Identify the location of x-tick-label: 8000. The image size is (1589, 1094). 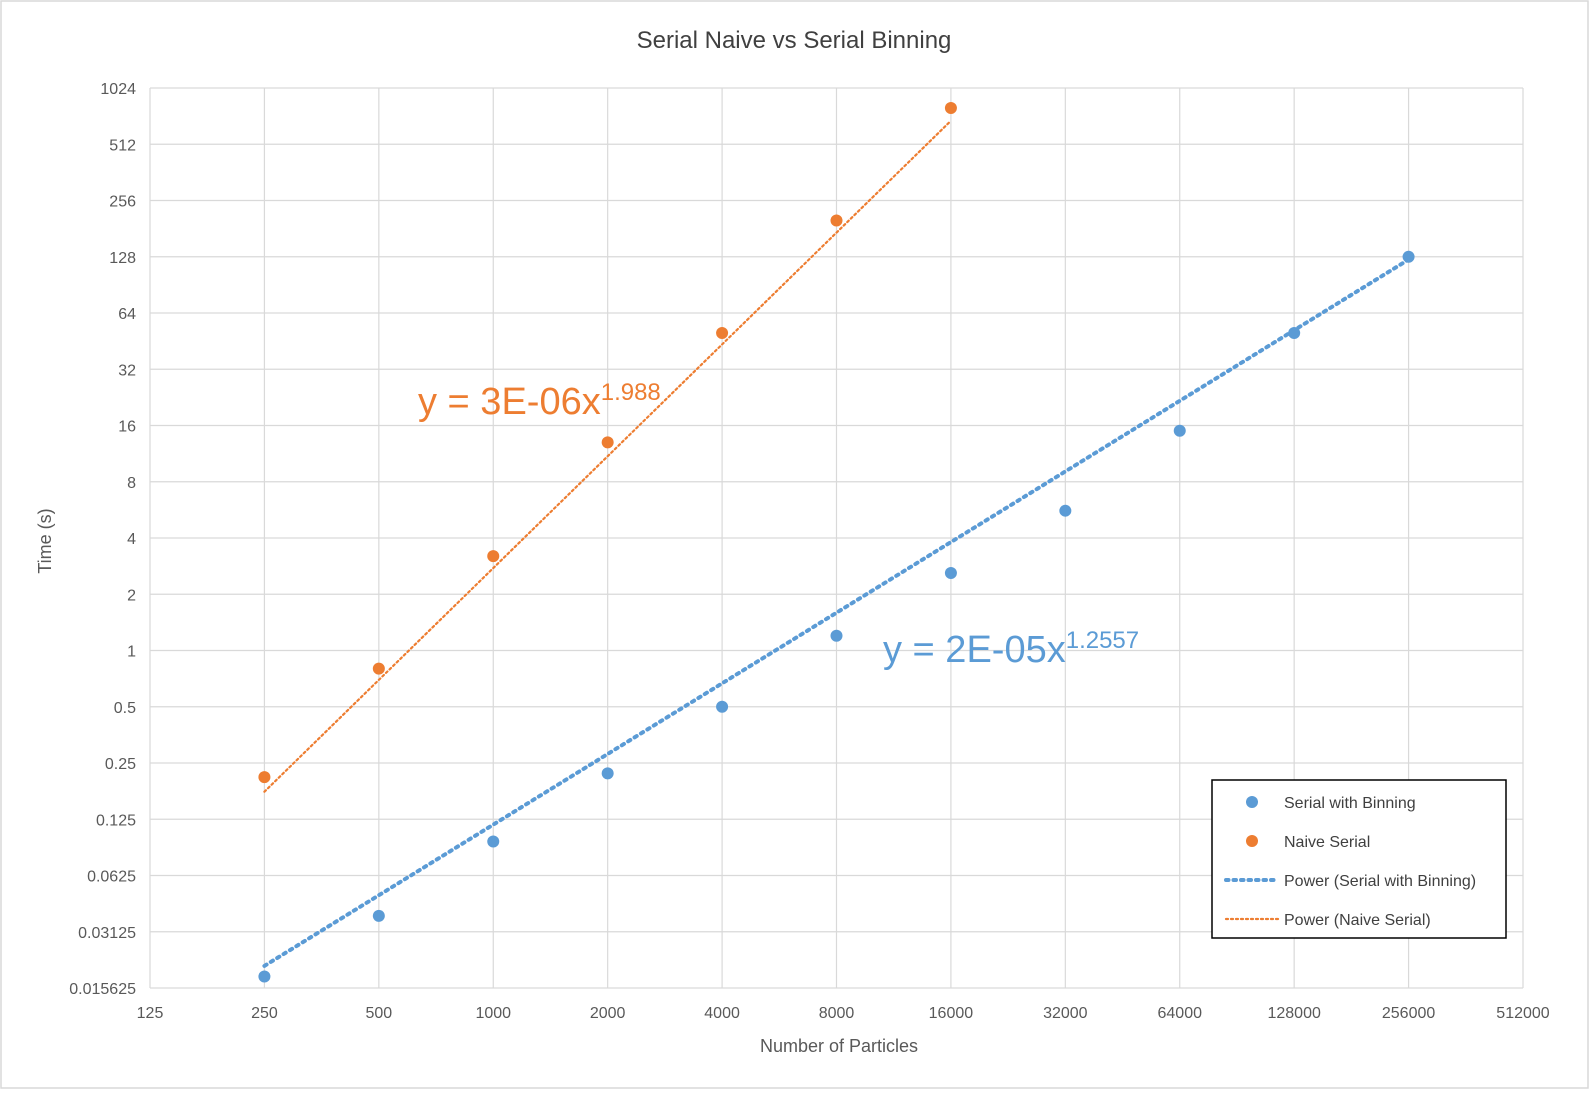
(837, 1013).